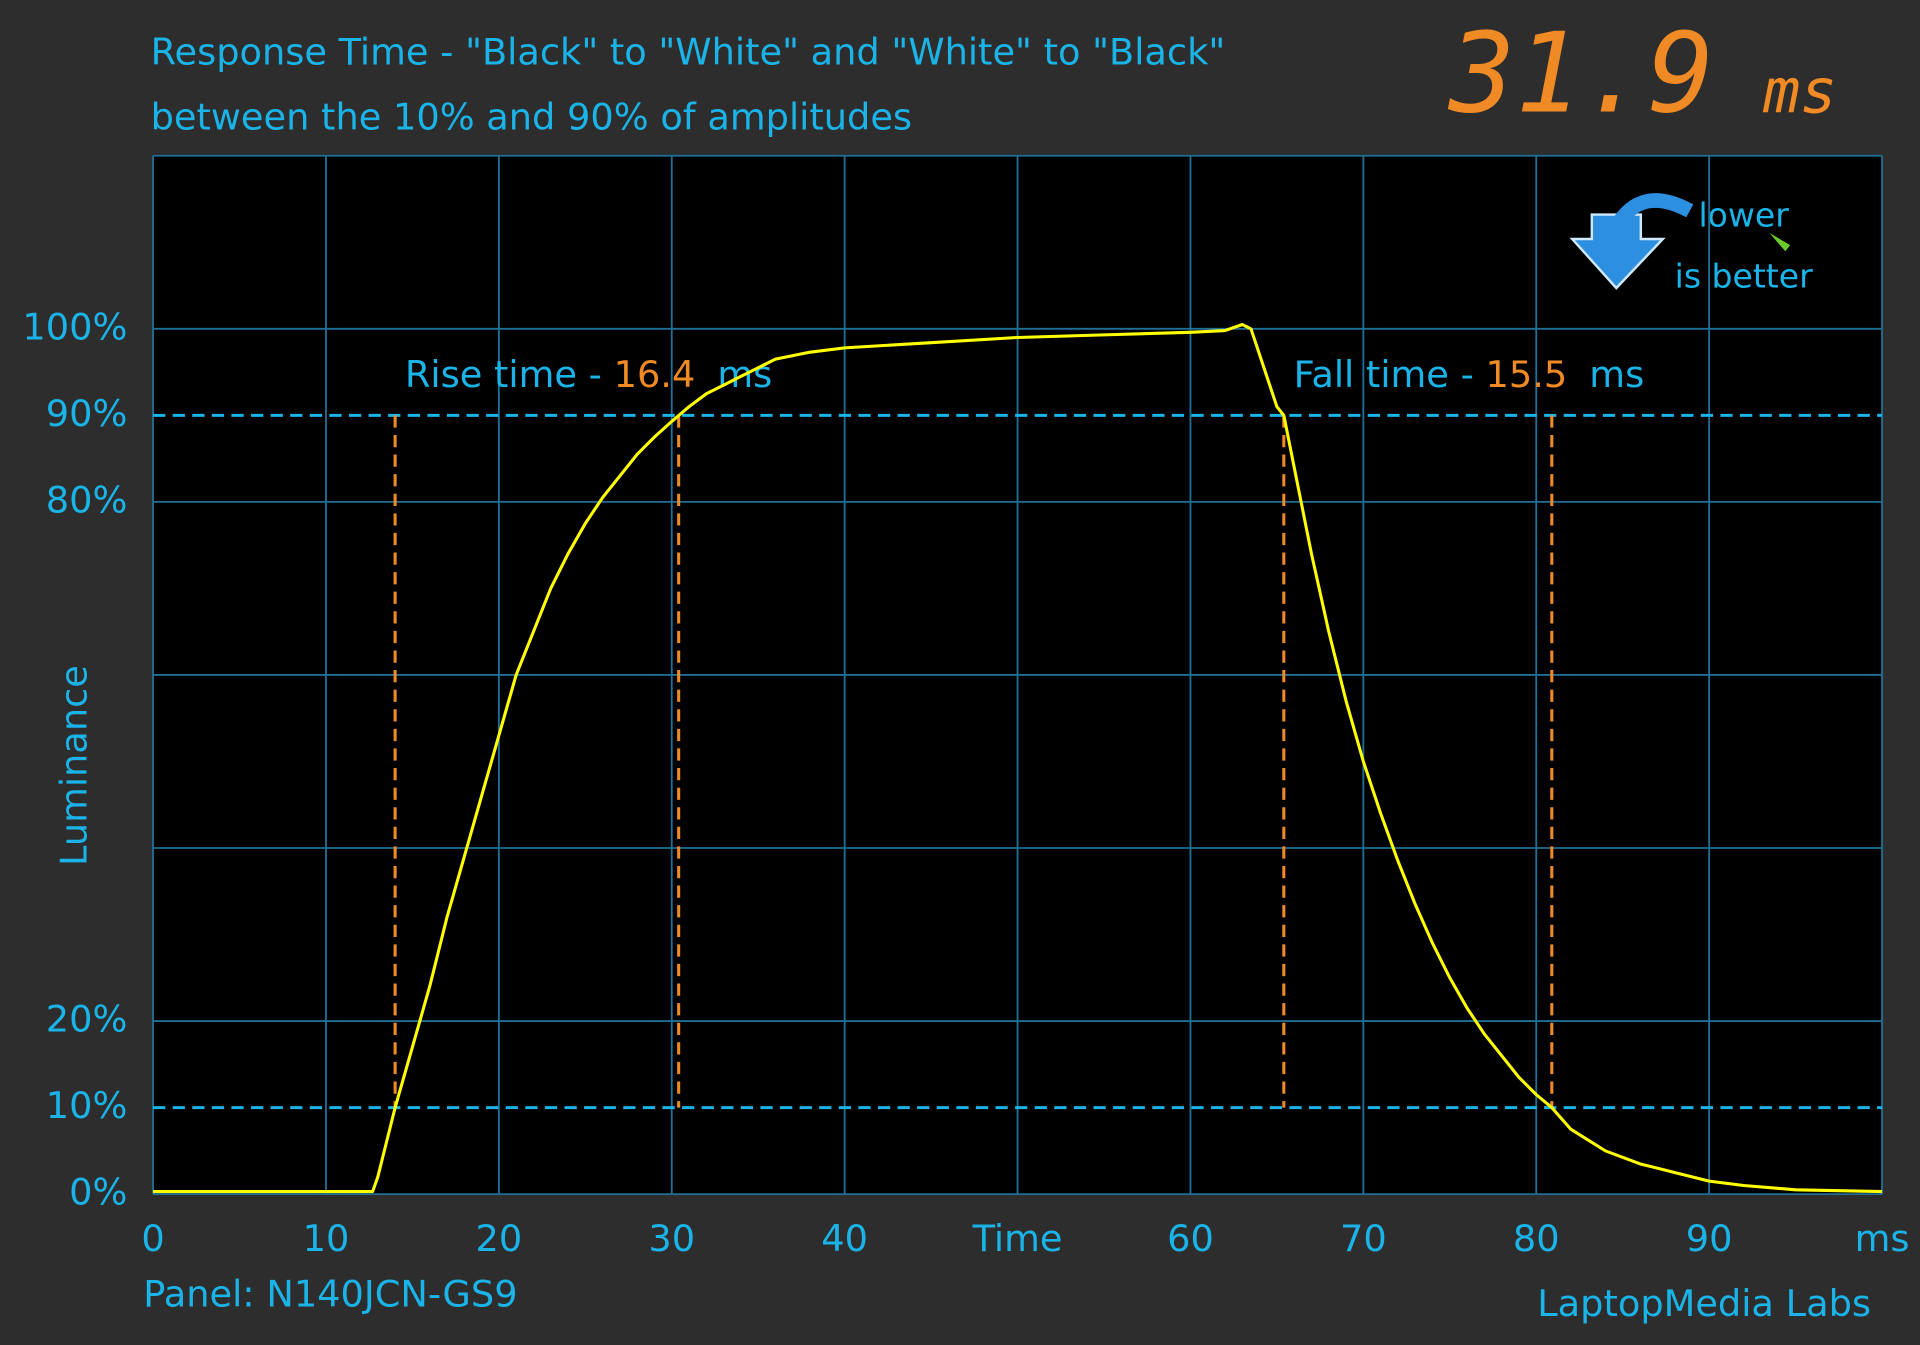 This screenshot has height=1345, width=1920. I want to click on y-tick-label: 10%, so click(87, 1105).